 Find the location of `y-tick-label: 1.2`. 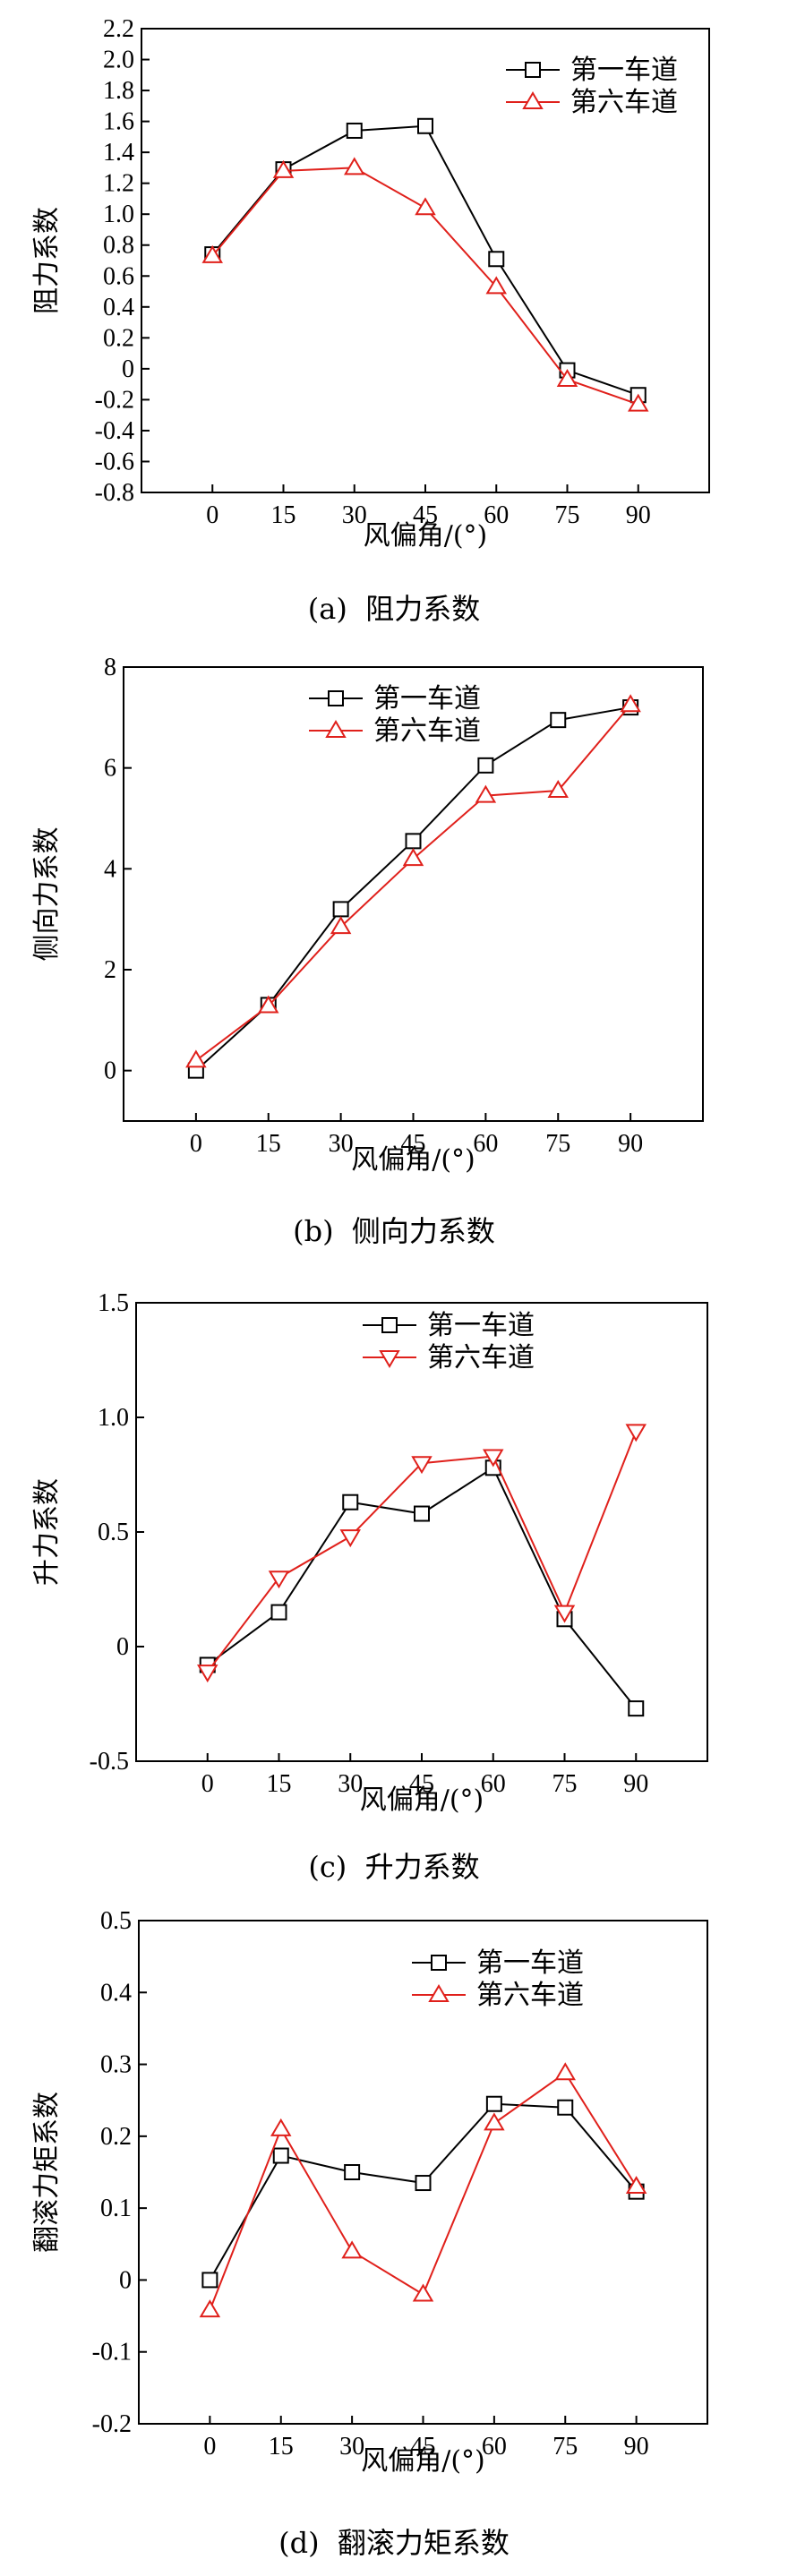

y-tick-label: 1.2 is located at coordinates (119, 184).